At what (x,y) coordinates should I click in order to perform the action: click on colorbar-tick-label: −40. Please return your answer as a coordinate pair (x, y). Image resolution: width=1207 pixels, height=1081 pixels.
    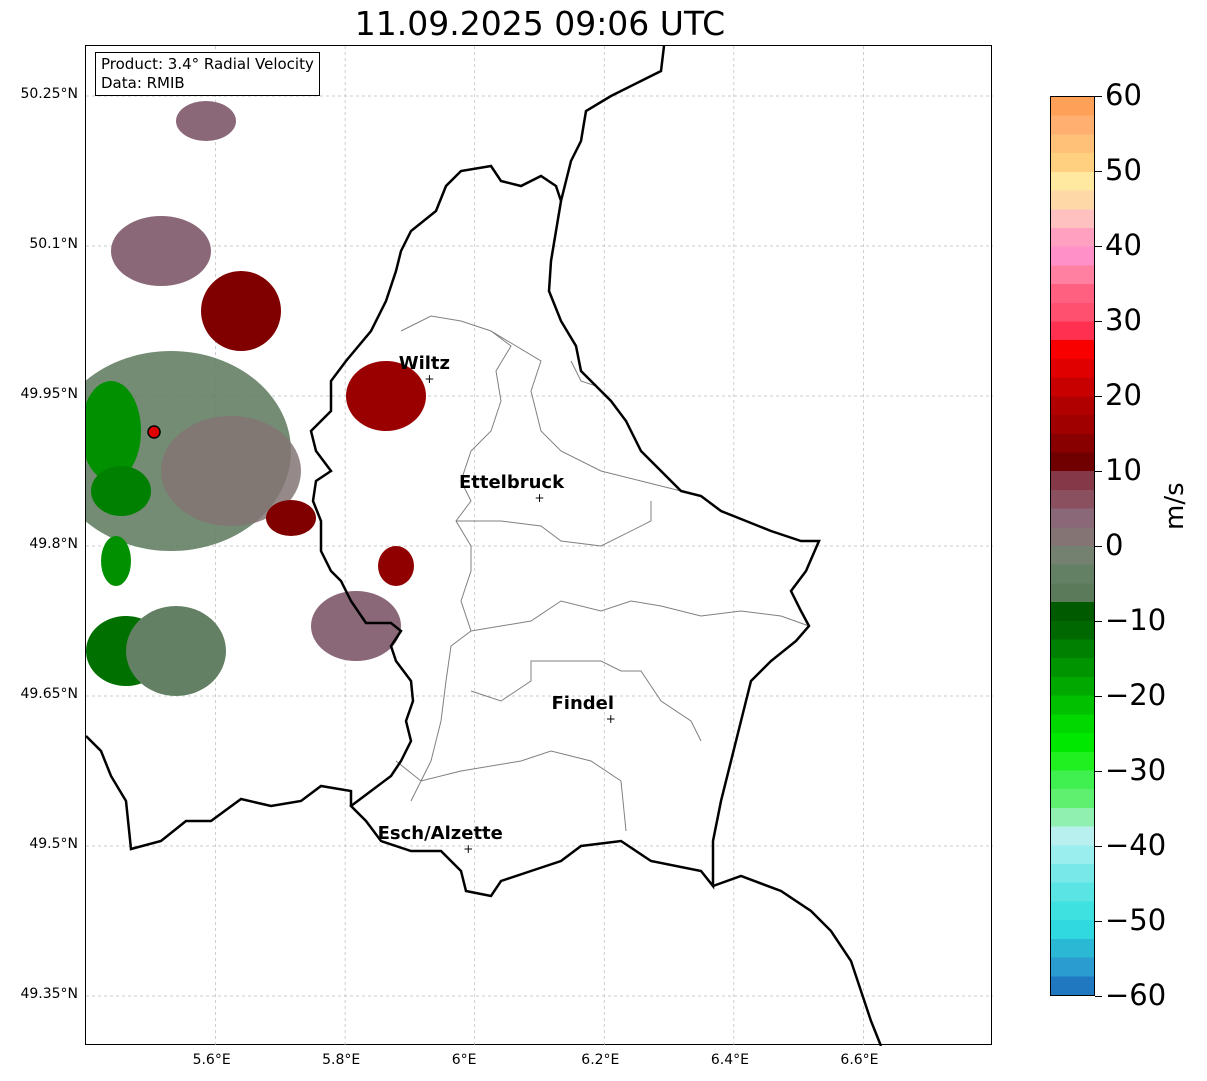
    Looking at the image, I should click on (1136, 845).